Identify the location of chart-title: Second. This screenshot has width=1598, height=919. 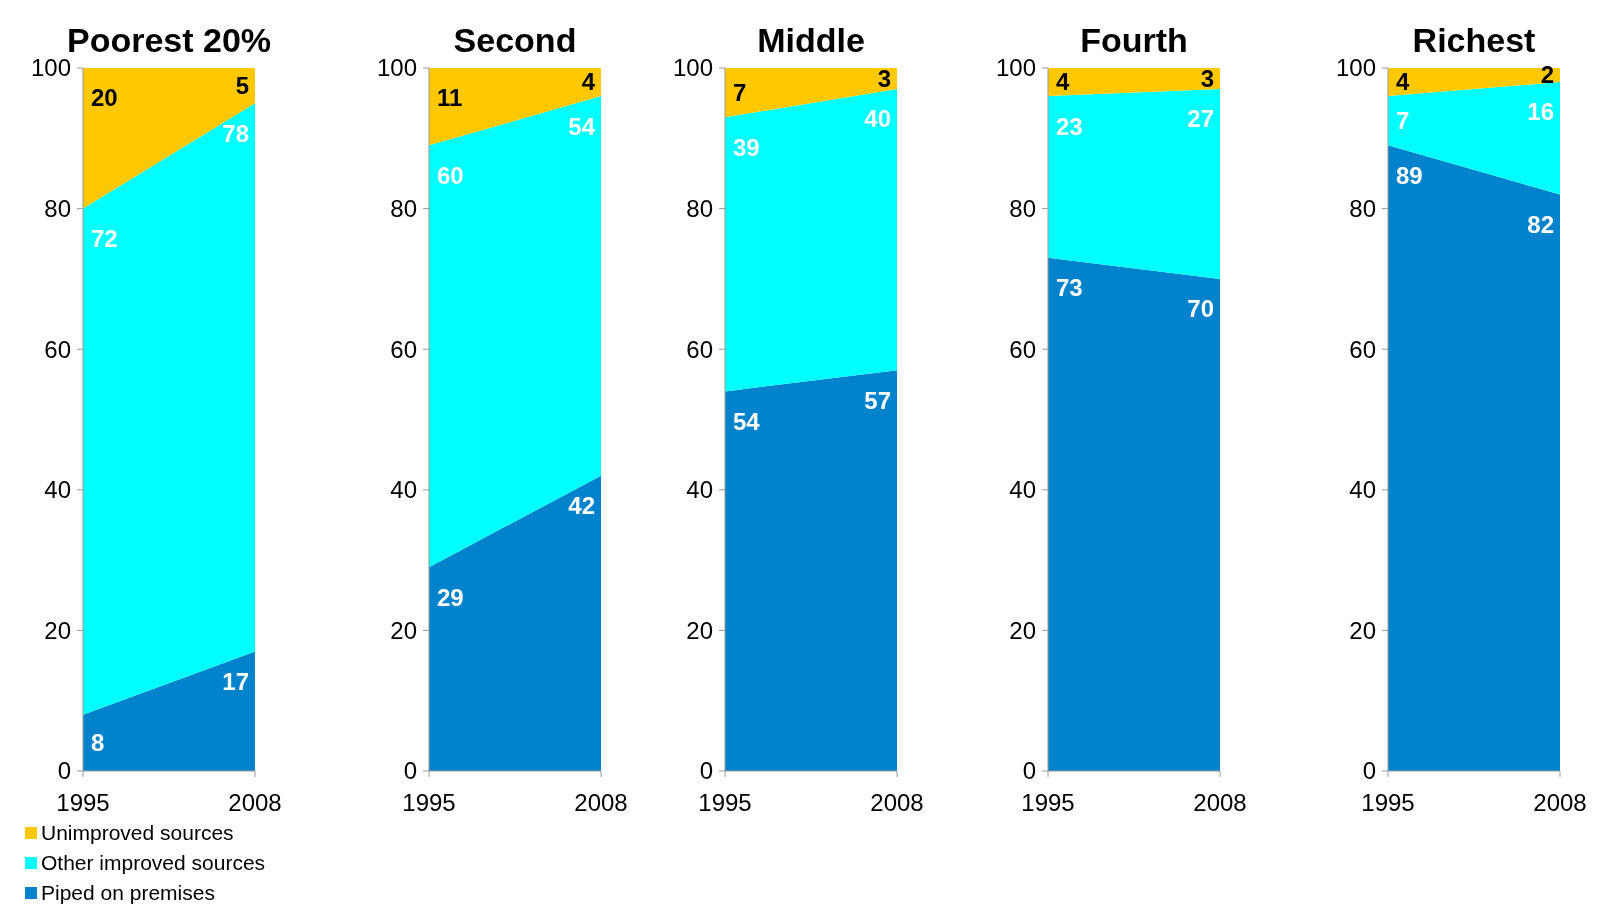
(515, 40).